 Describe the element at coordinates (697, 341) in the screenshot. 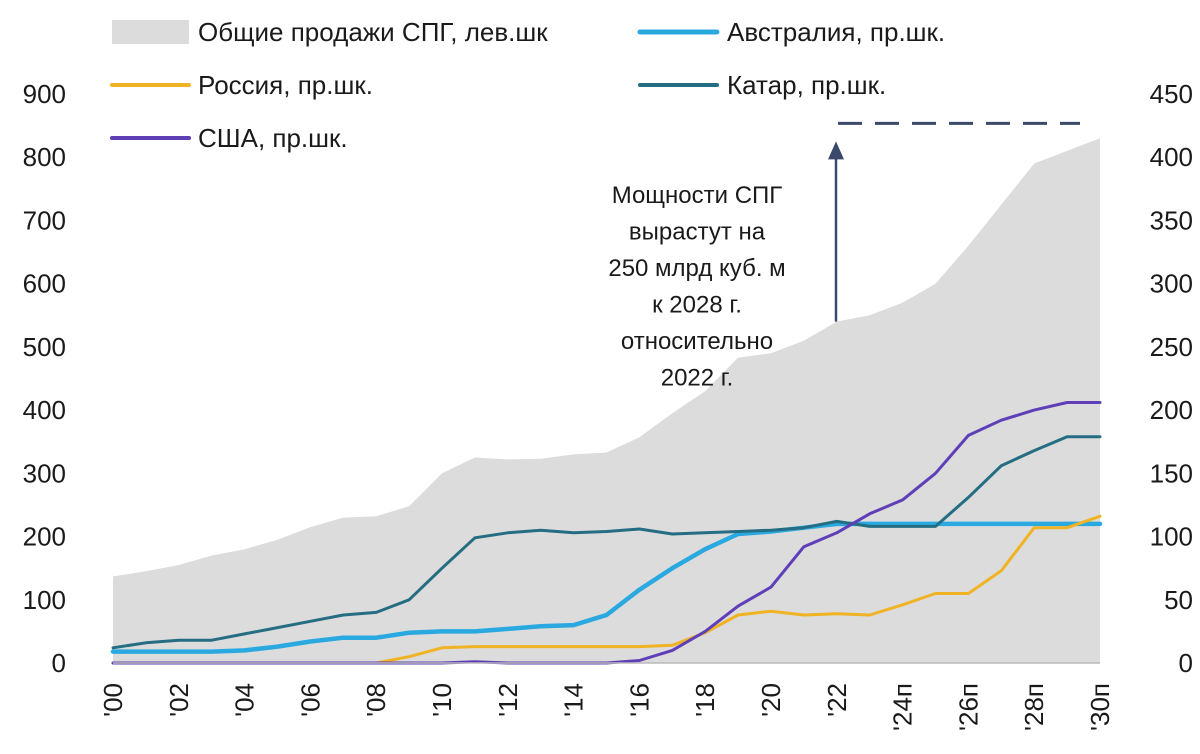

I see `annotation-text-line: относительно` at that location.